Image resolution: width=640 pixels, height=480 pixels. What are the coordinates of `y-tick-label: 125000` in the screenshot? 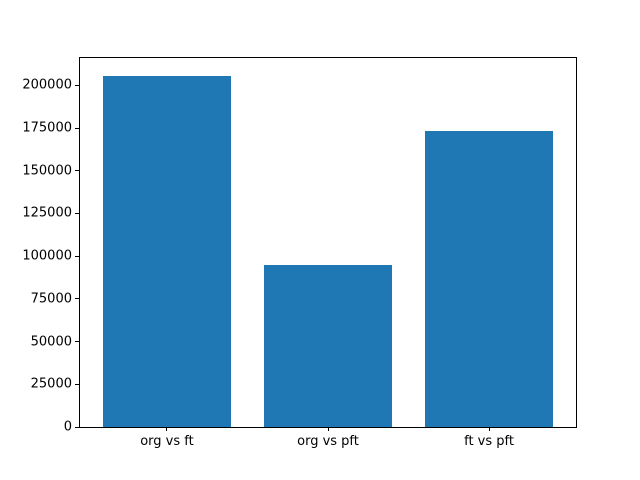 It's located at (47, 213).